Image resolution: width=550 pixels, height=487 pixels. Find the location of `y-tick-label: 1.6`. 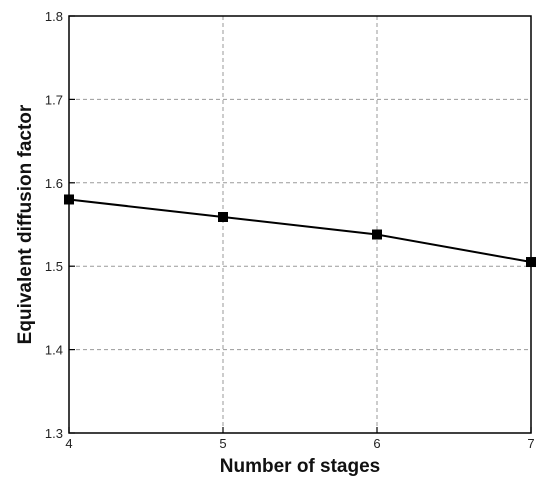

y-tick-label: 1.6 is located at coordinates (54, 183).